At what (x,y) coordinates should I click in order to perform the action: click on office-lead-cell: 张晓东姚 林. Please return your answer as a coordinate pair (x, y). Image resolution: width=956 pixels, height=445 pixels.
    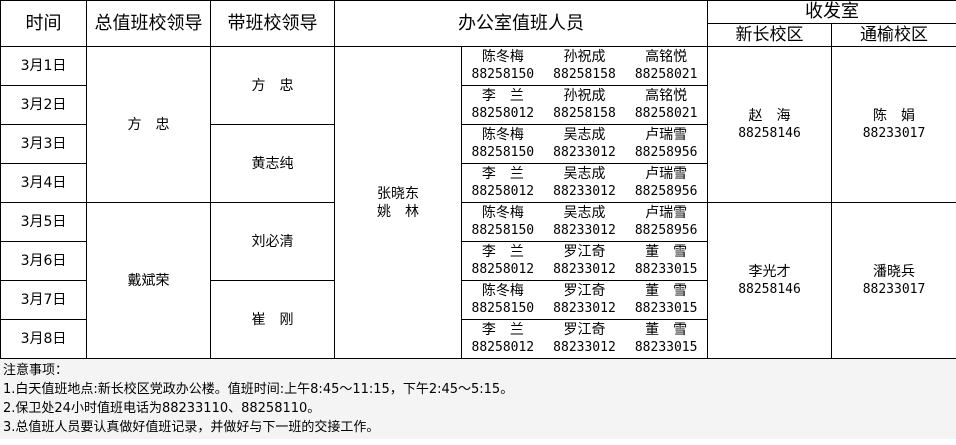
    Looking at the image, I should click on (398, 202).